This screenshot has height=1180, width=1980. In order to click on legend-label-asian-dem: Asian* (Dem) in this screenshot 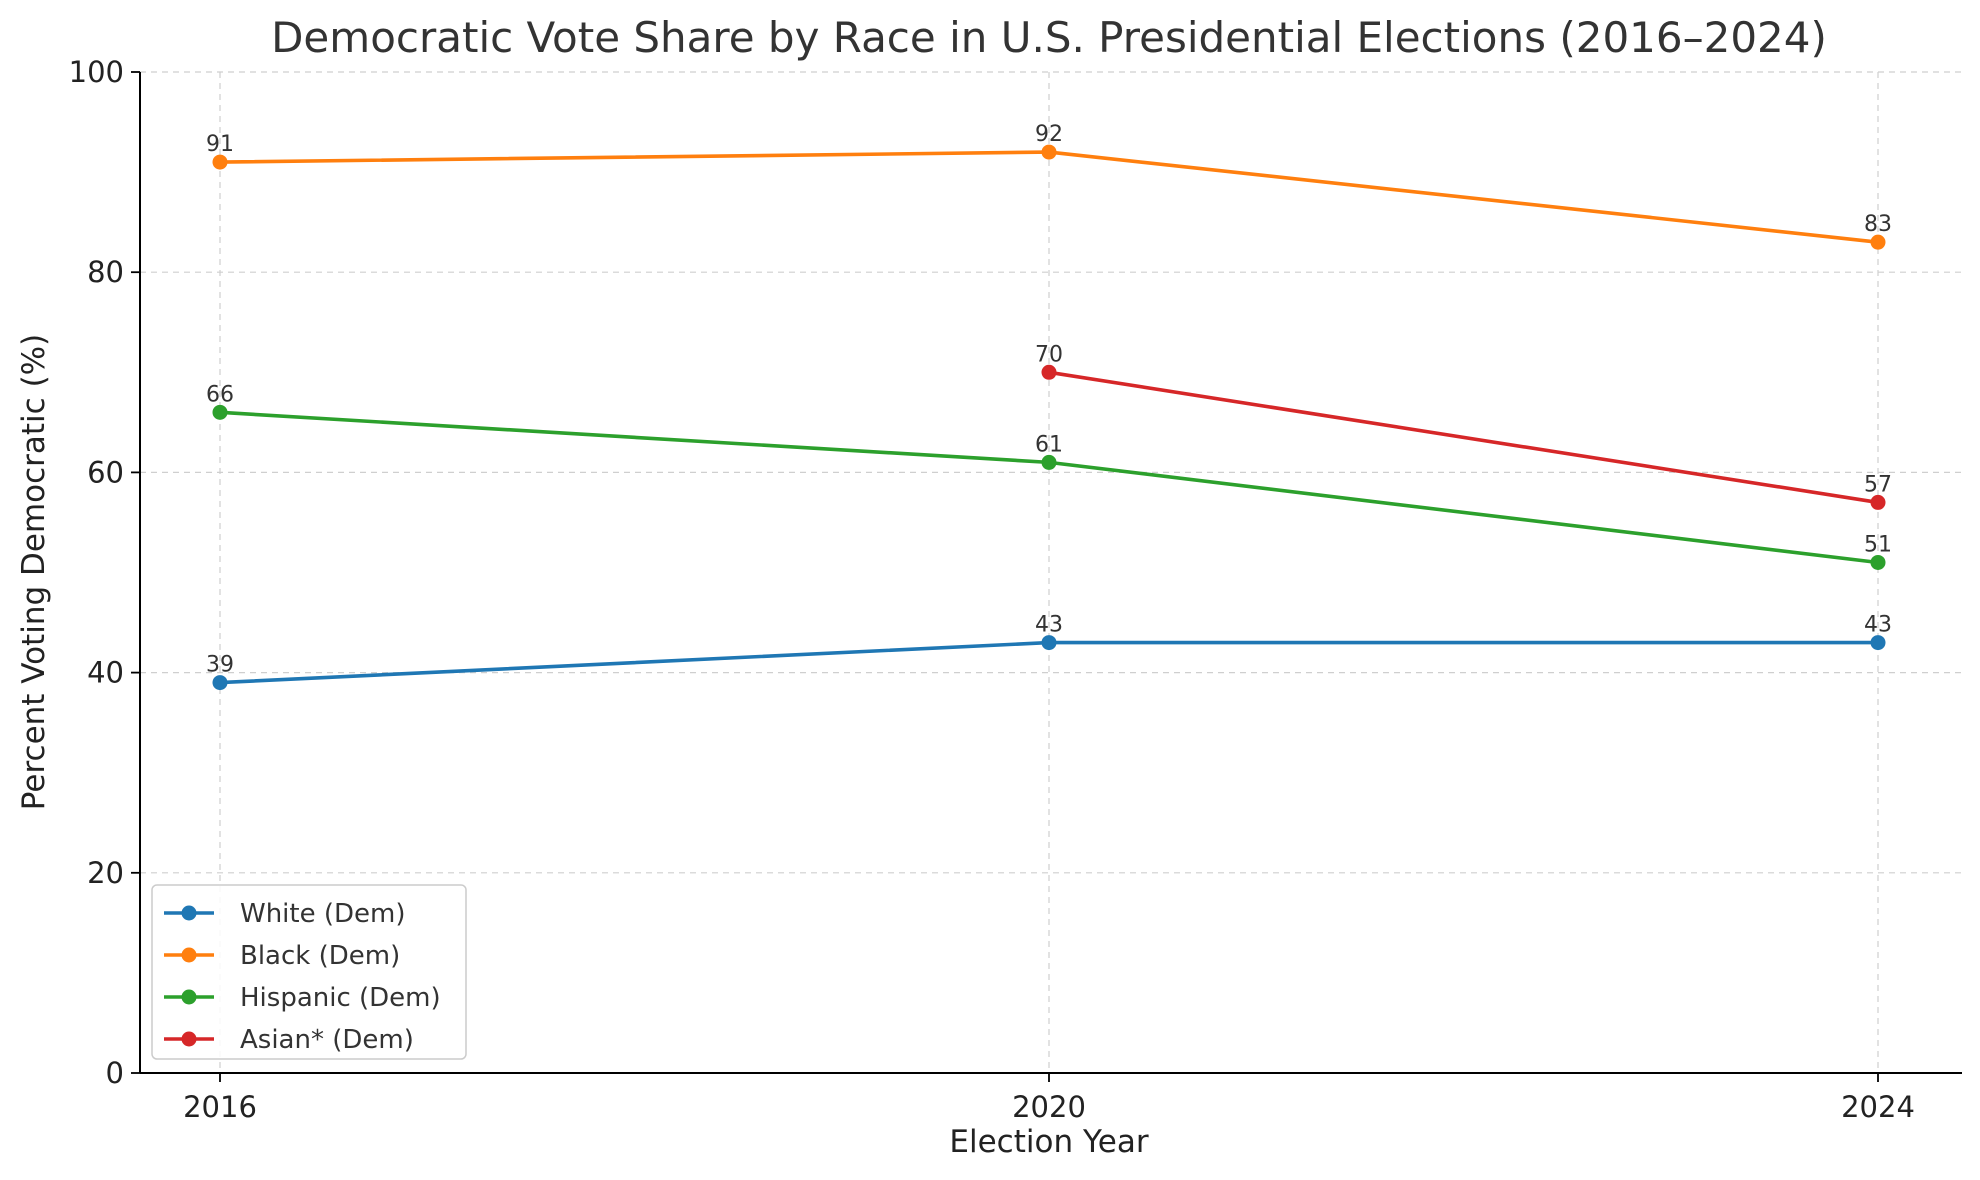, I will do `click(327, 1040)`.